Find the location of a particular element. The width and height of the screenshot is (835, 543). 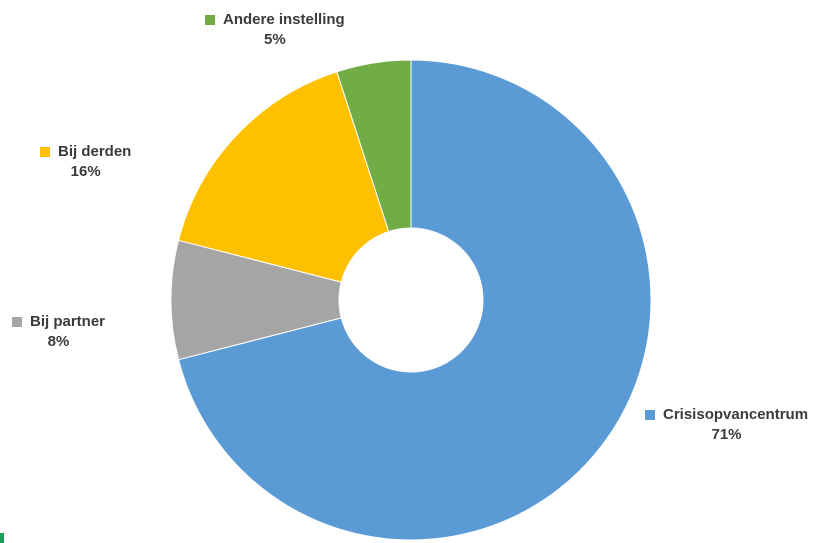

legend-swatch-andere-instelling is located at coordinates (210, 20).